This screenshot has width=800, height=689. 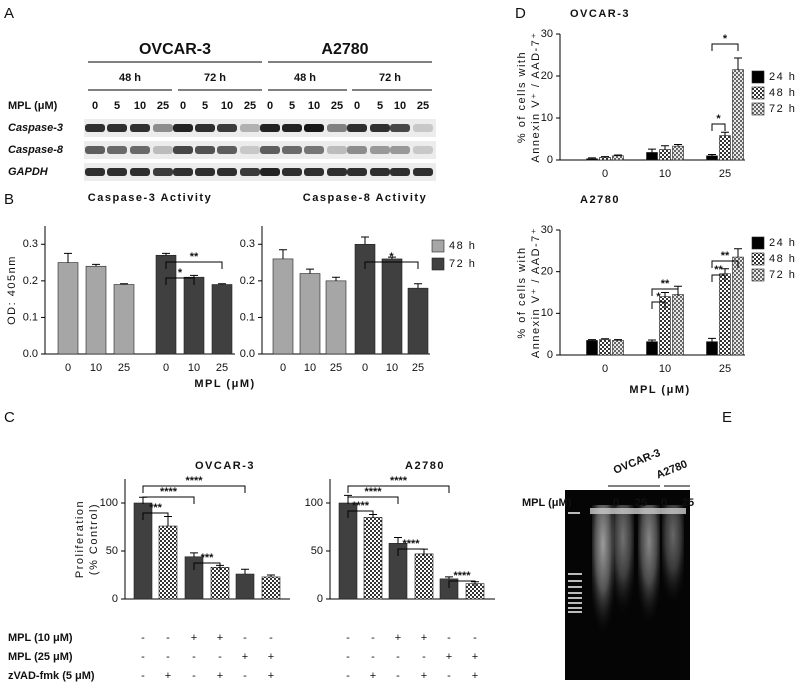 I want to click on chart-title: Caspase-3 Activity, so click(x=150, y=198).